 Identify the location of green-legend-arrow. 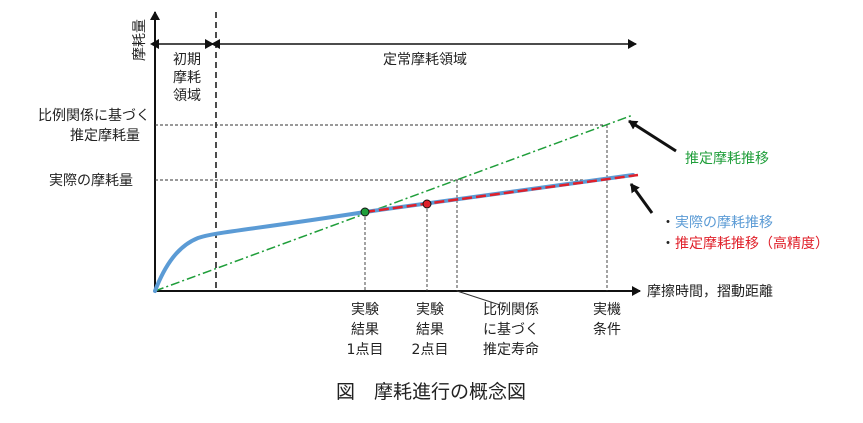
(652, 136).